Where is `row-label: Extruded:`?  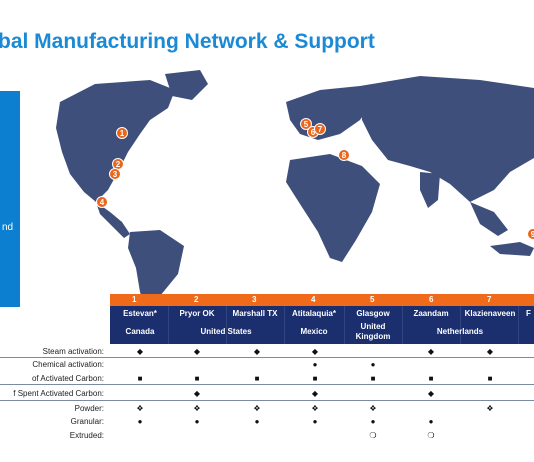 row-label: Extruded: is located at coordinates (86, 435).